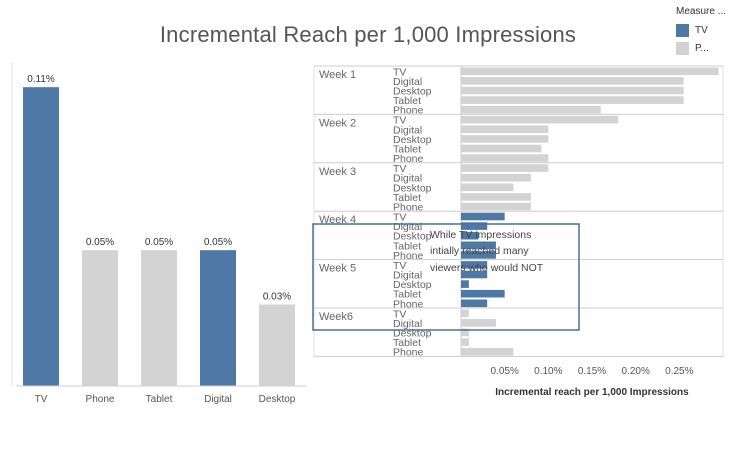  Describe the element at coordinates (496, 177) in the screenshot. I see `bar-week3-digital` at that location.